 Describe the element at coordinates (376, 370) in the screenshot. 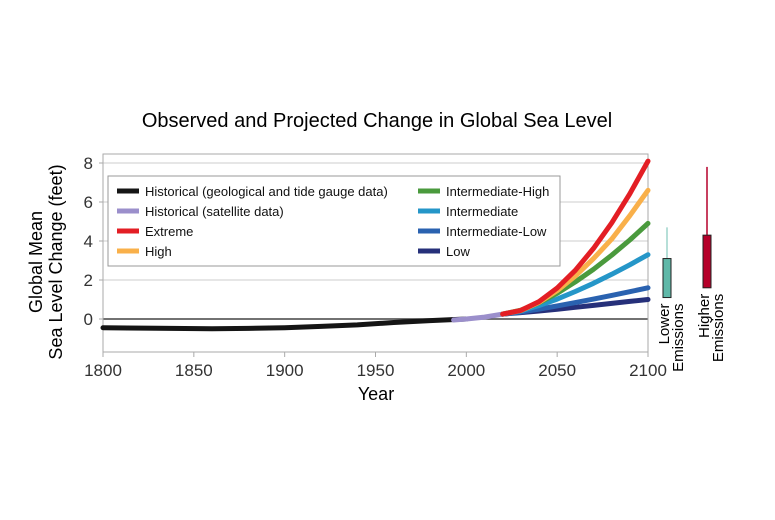

I see `x-tick-label: 1950` at that location.